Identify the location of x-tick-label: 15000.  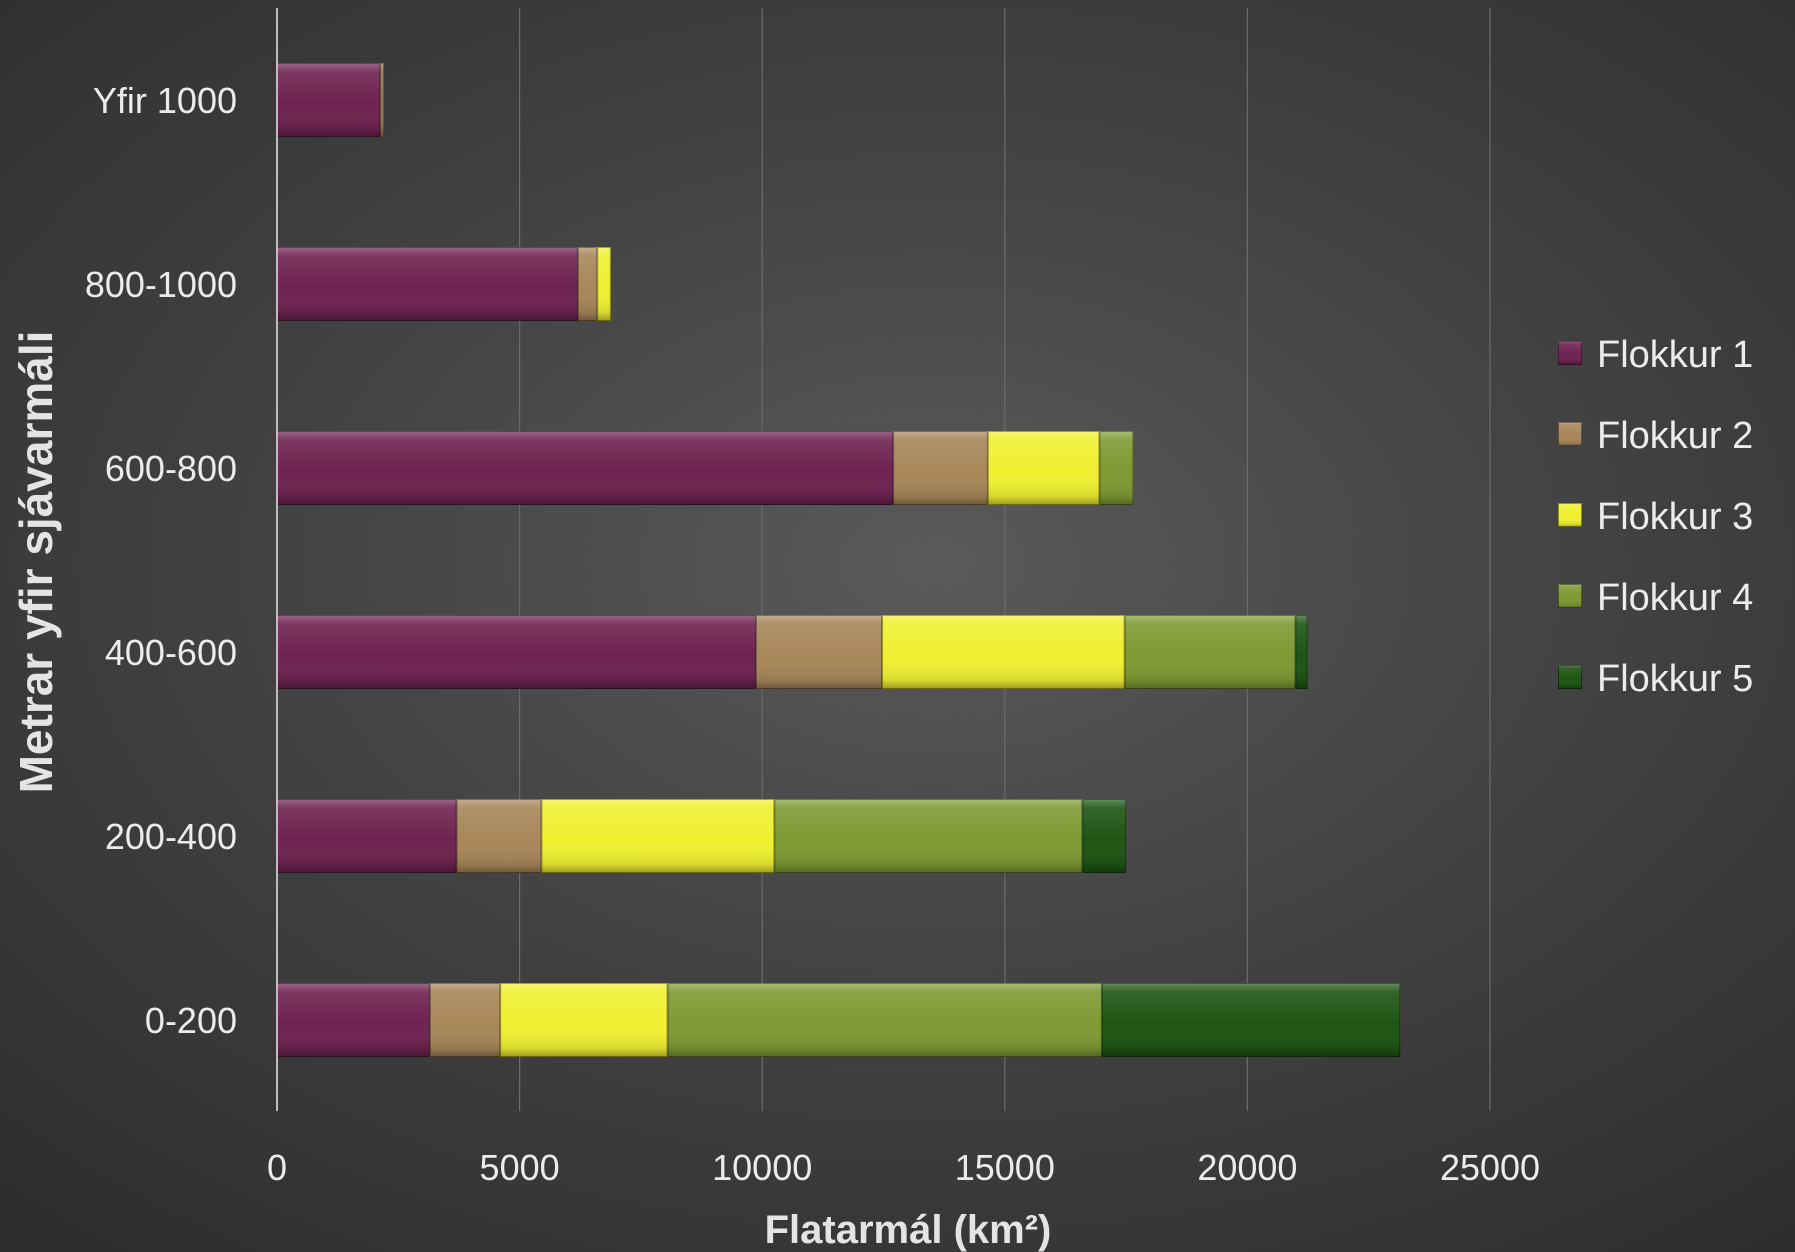
(1005, 1167).